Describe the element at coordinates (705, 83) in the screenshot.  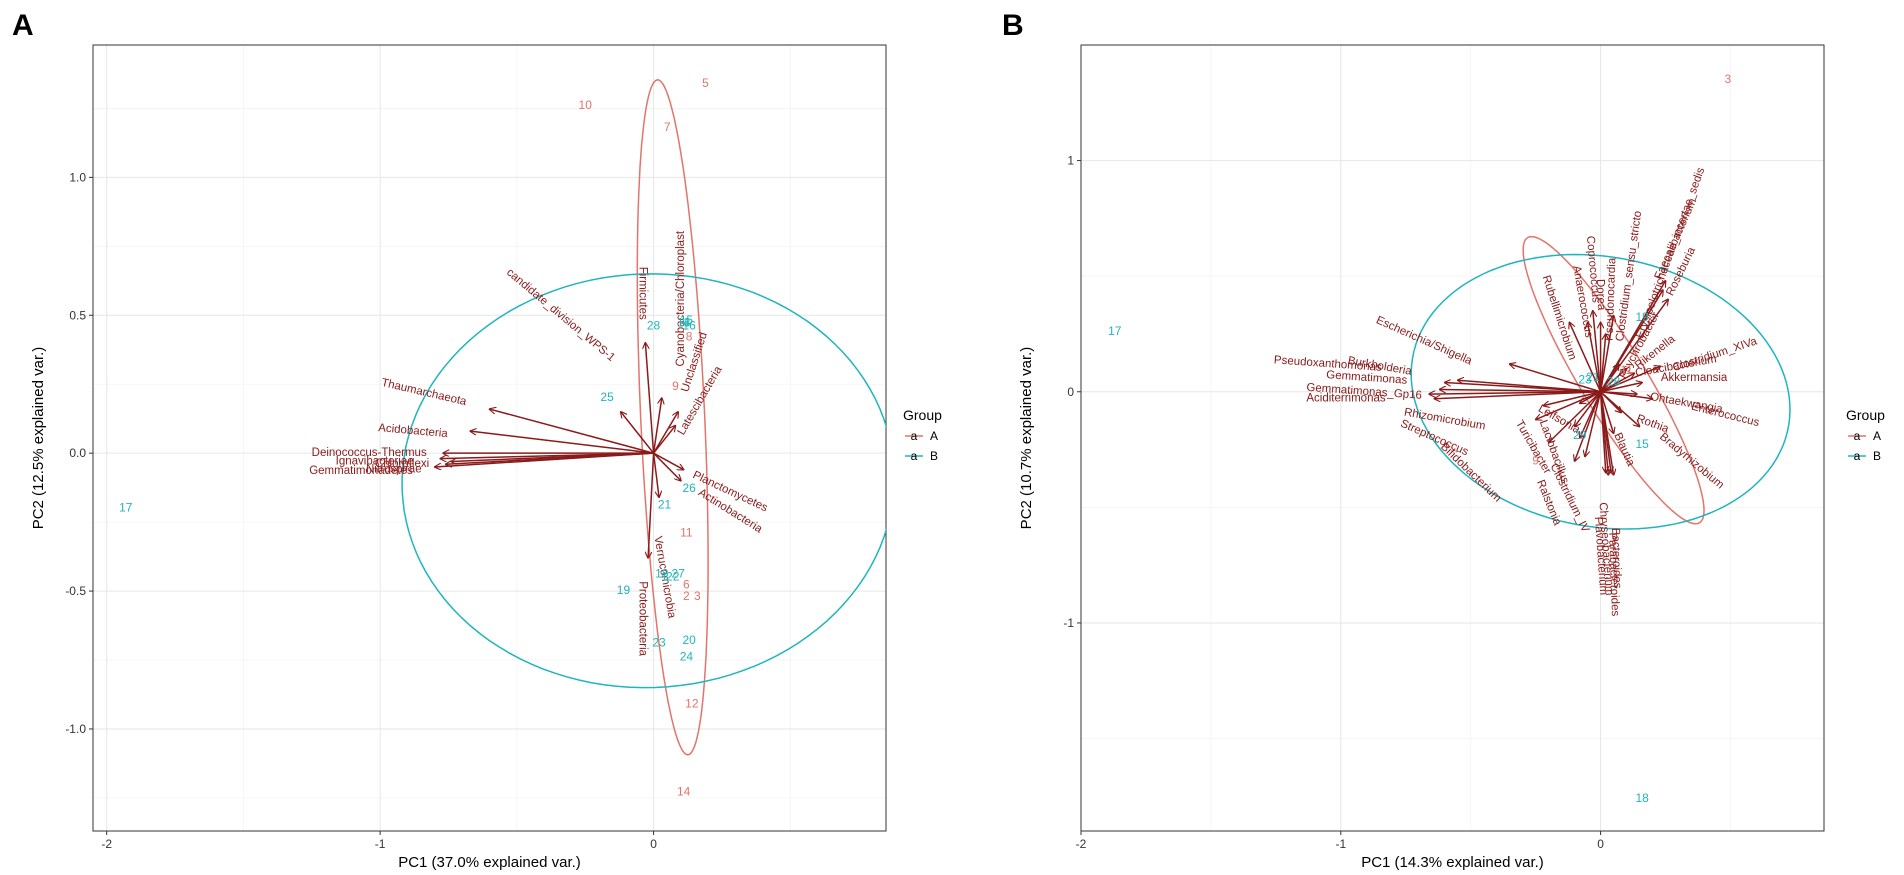
I see `sample-point-label: 5` at that location.